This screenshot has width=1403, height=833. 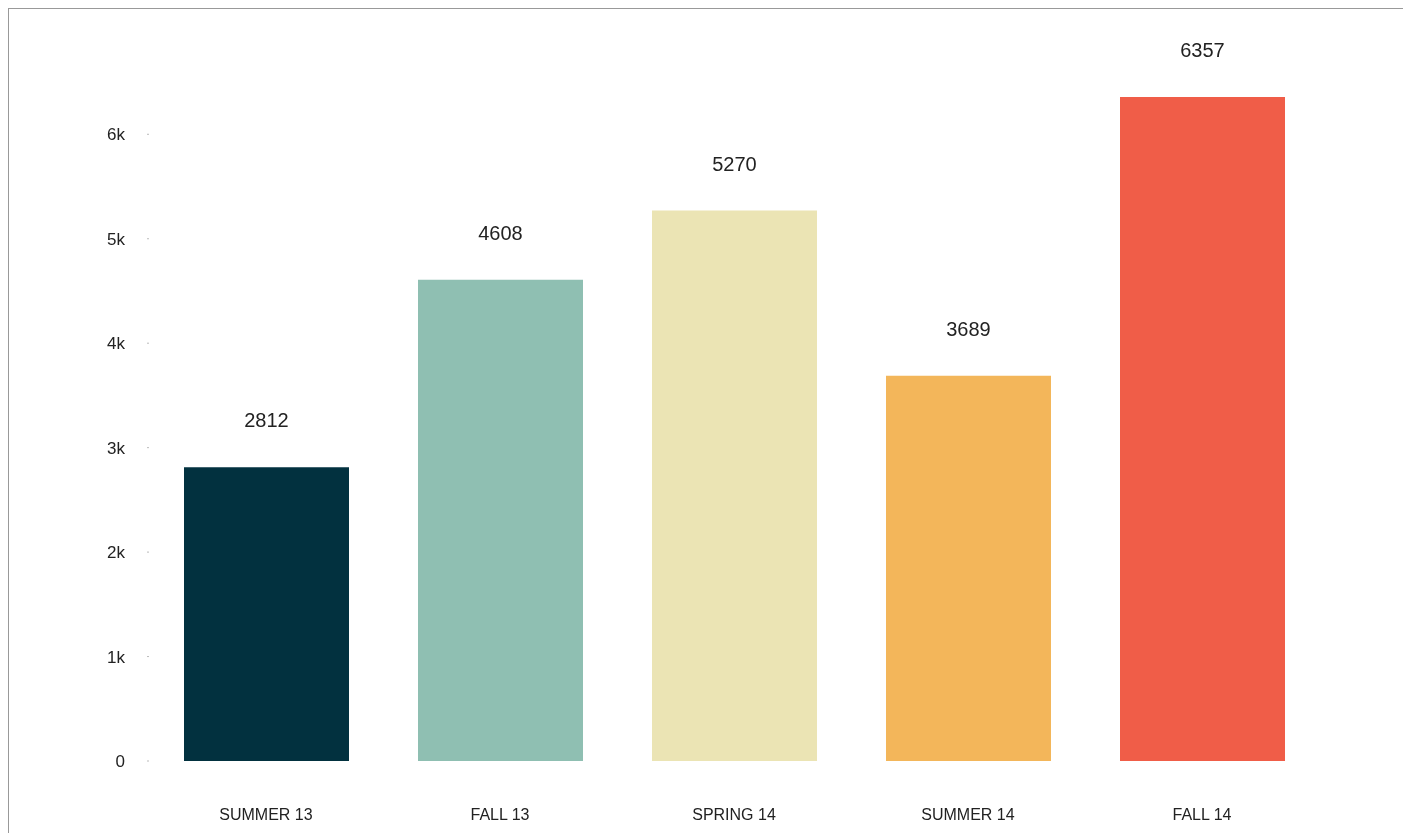 What do you see at coordinates (116, 239) in the screenshot?
I see `y-tick-label: 5k` at bounding box center [116, 239].